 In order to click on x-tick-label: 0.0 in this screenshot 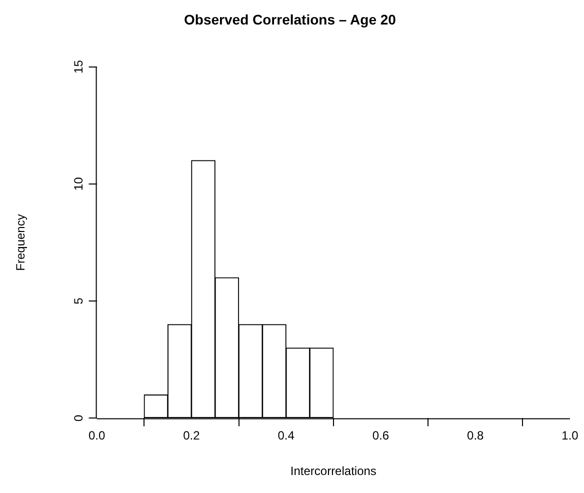, I will do `click(97, 435)`.